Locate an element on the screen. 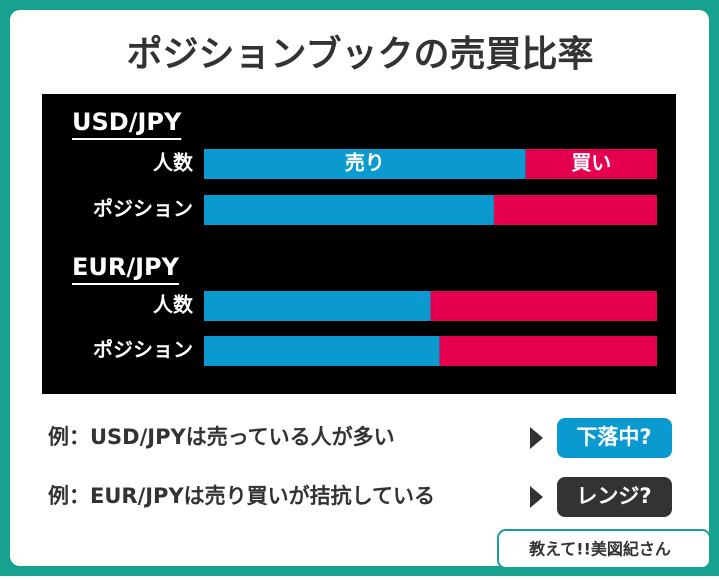 The width and height of the screenshot is (719, 580). series-label: 売り is located at coordinates (365, 163).